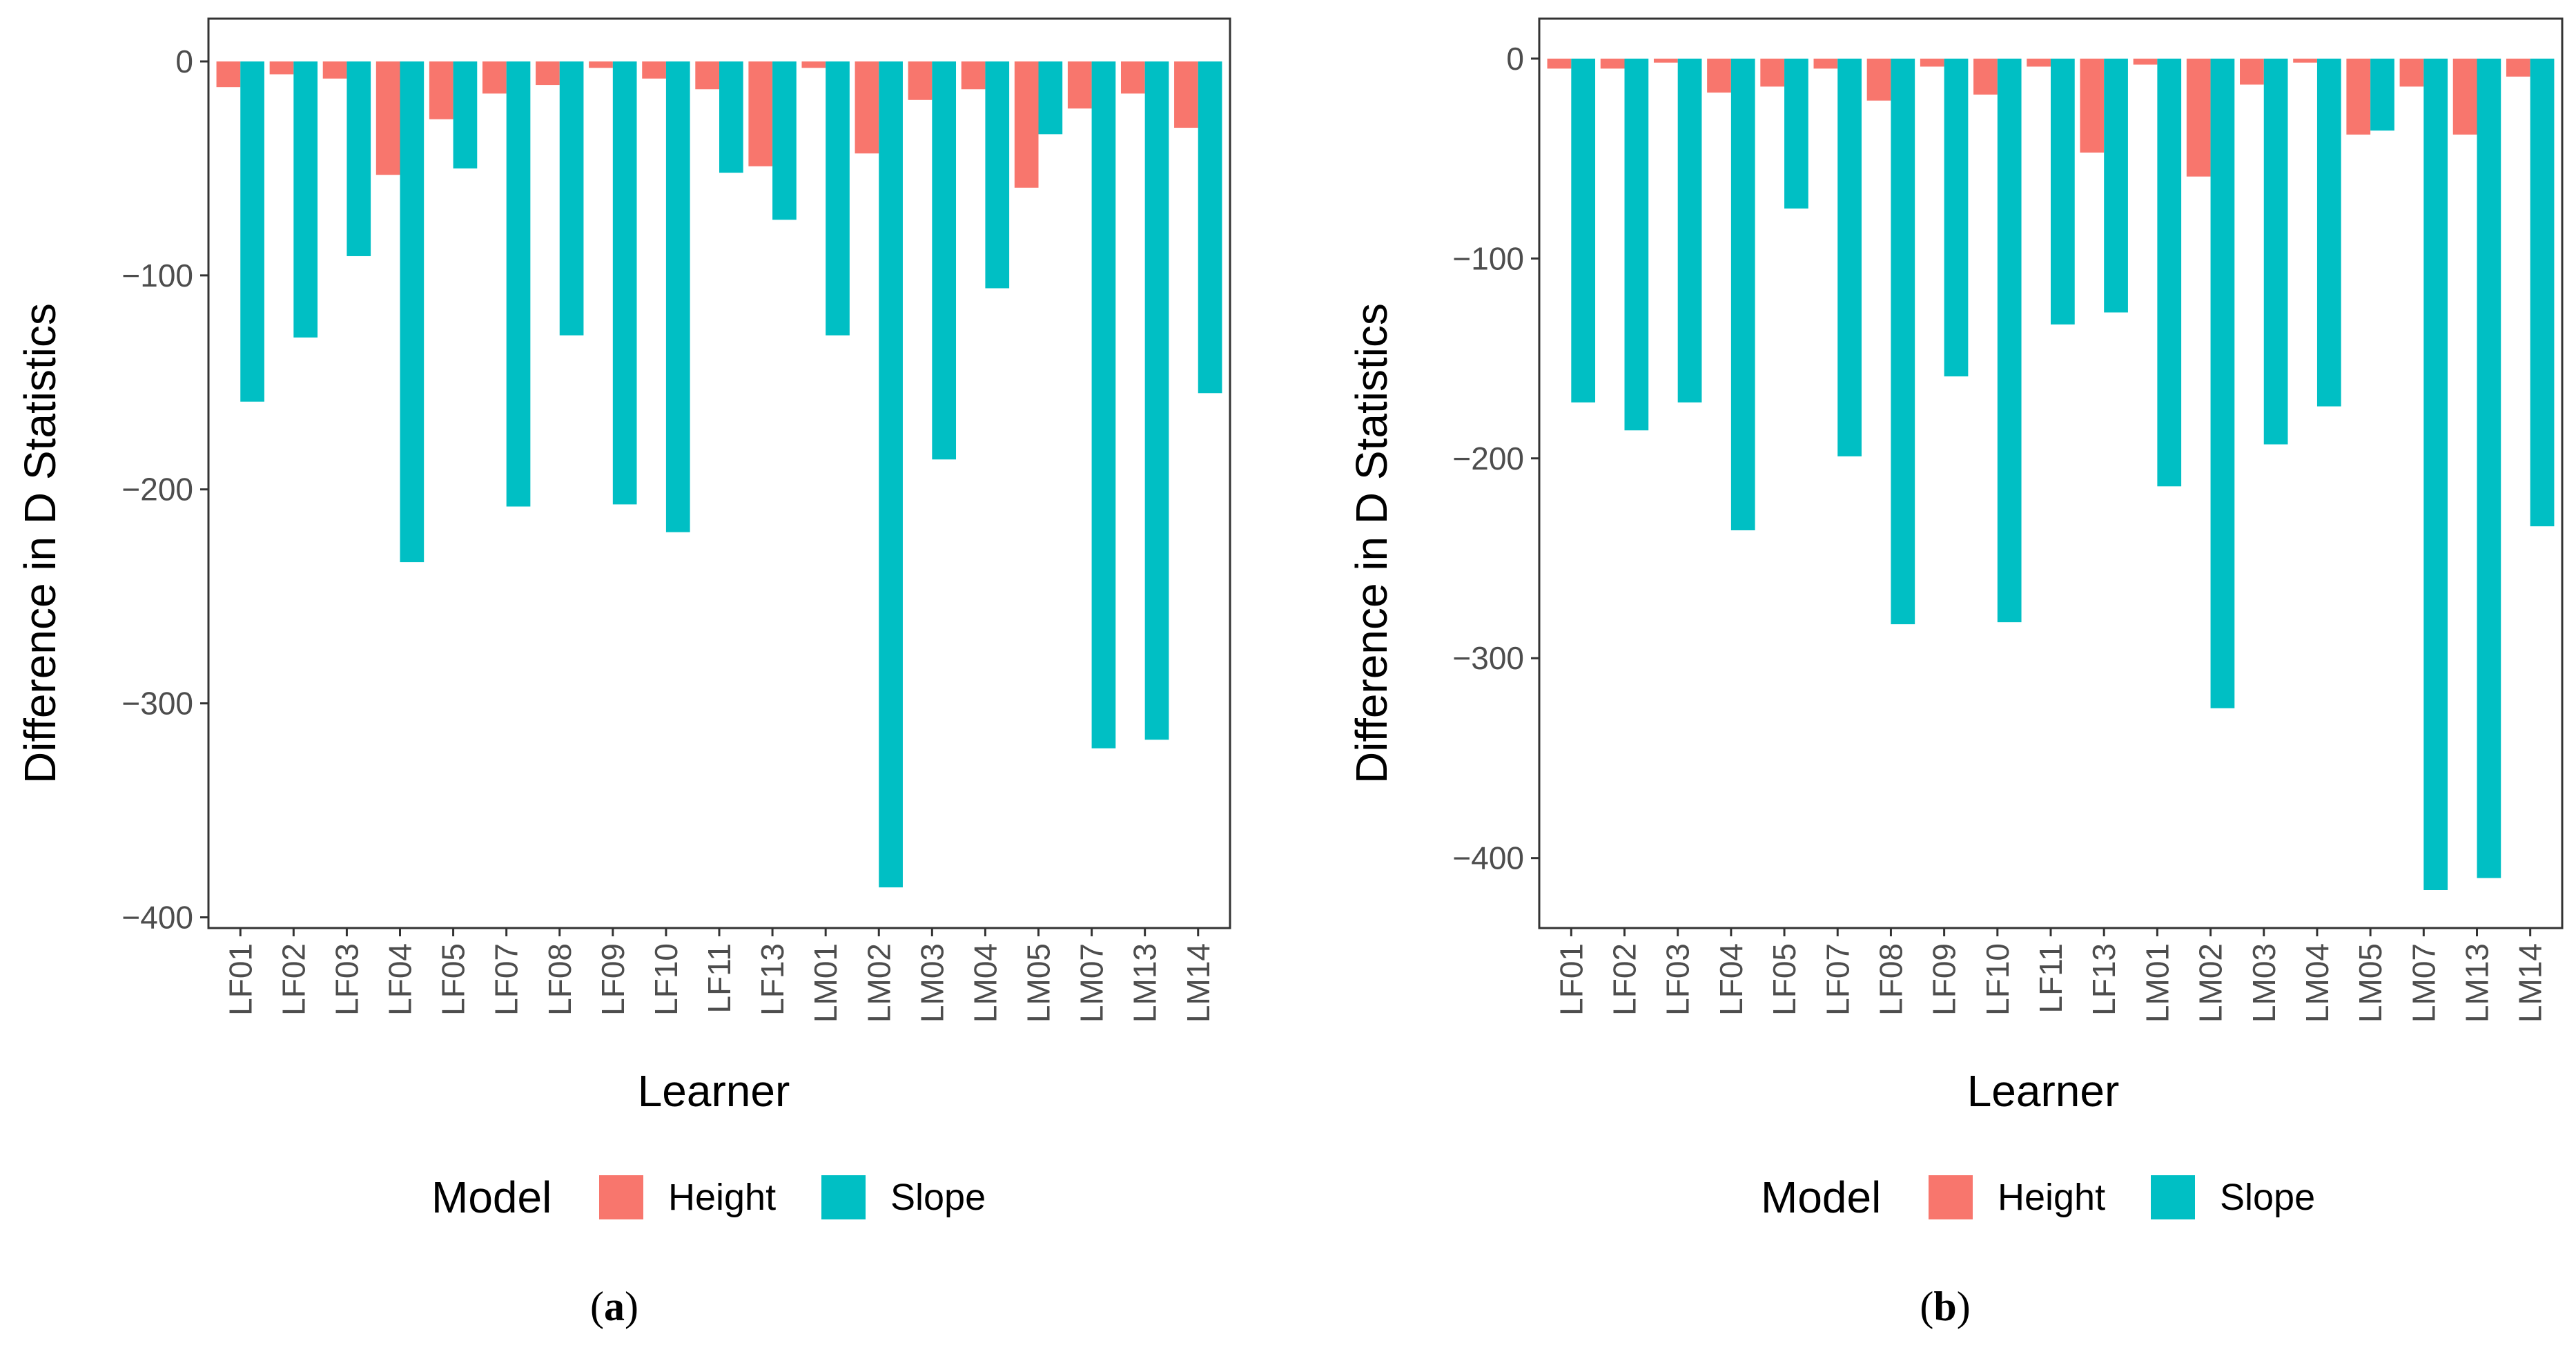 The image size is (2576, 1352). What do you see at coordinates (2211, 983) in the screenshot?
I see `x-tick-label-lm02-b: LM02` at bounding box center [2211, 983].